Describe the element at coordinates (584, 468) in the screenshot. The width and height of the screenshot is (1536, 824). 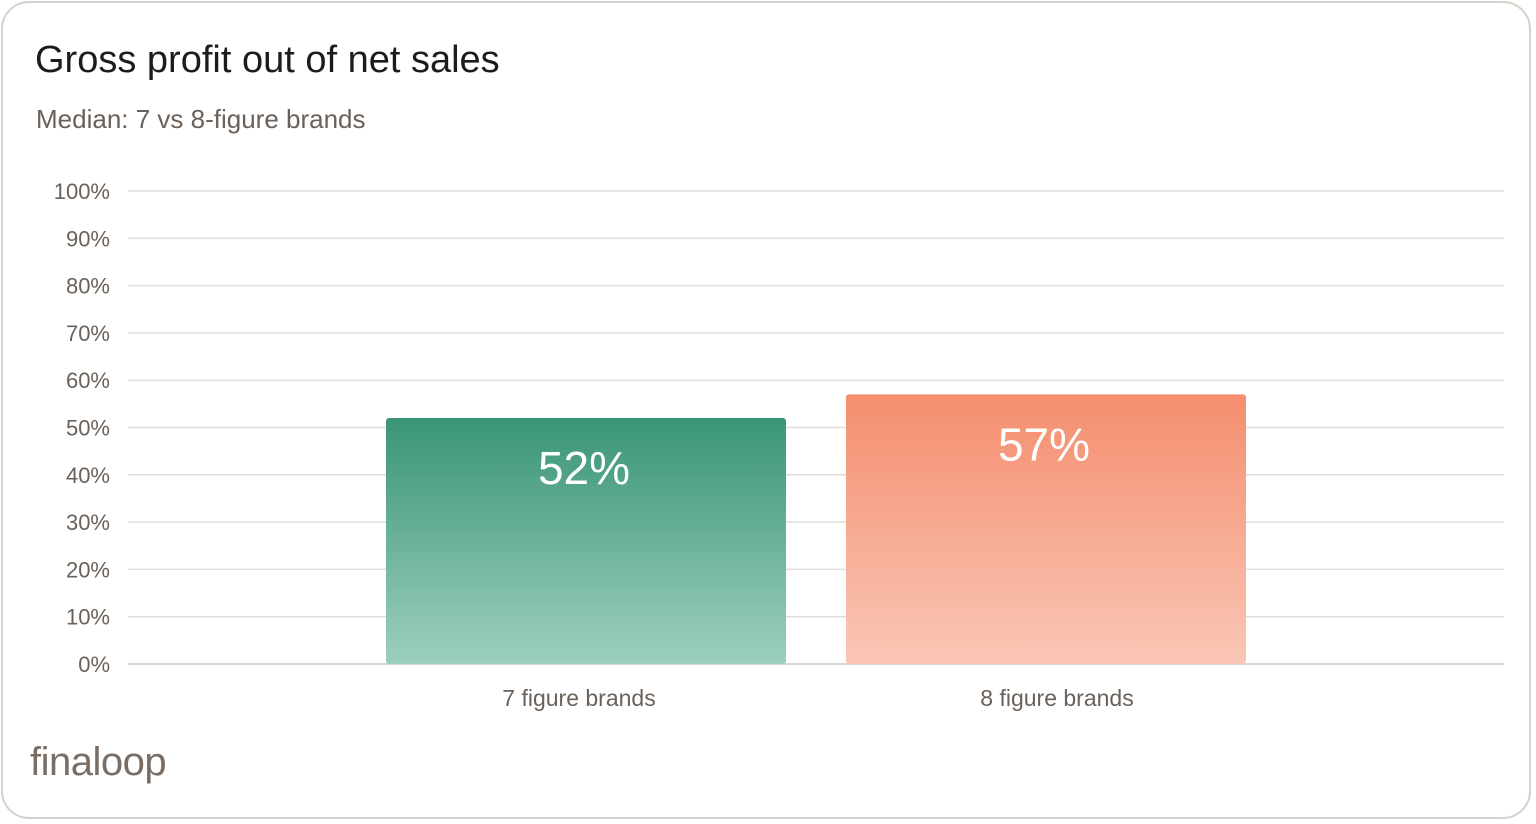
I see `bar-value-label: 52%` at that location.